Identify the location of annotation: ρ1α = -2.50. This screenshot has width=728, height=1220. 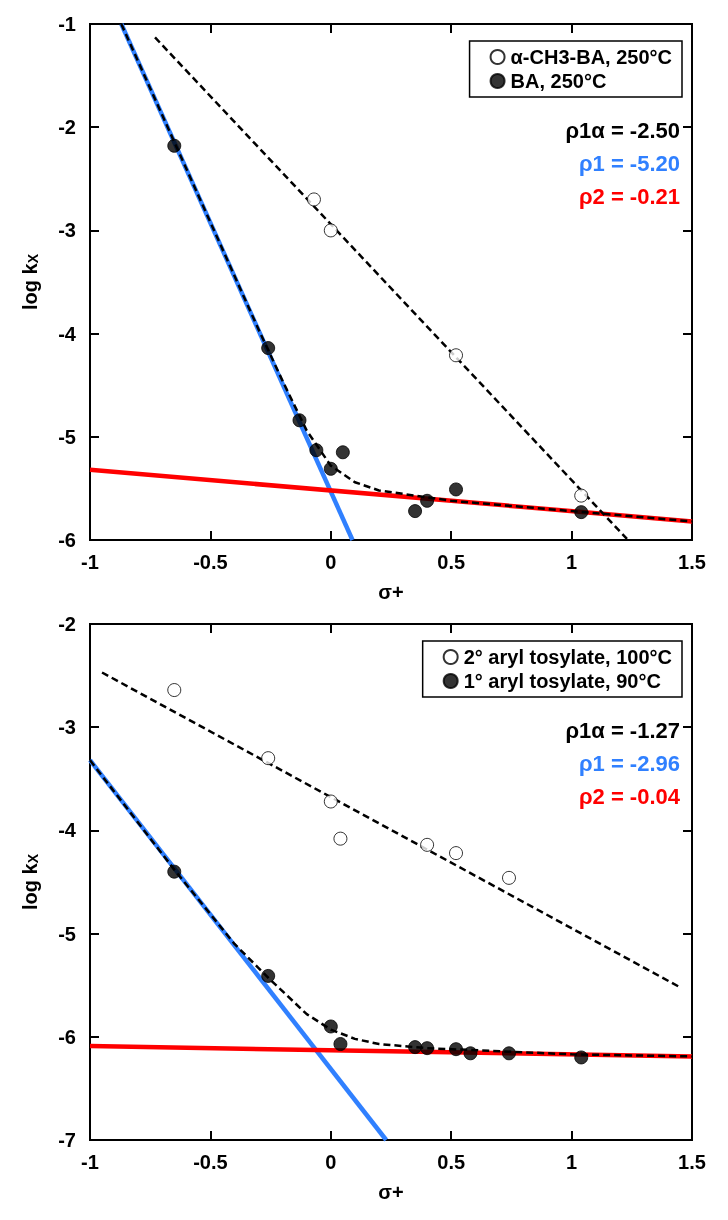
(622, 130).